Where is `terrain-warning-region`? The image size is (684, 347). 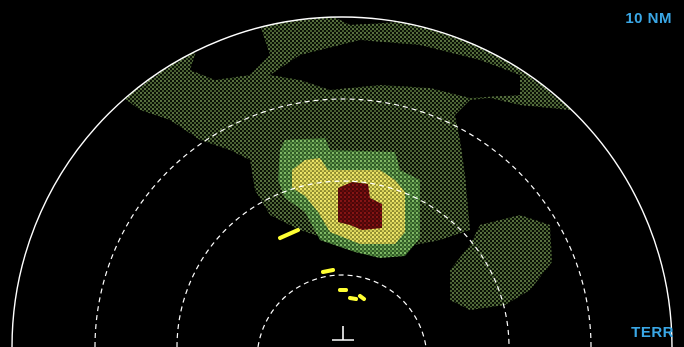 terrain-warning-region is located at coordinates (360, 206).